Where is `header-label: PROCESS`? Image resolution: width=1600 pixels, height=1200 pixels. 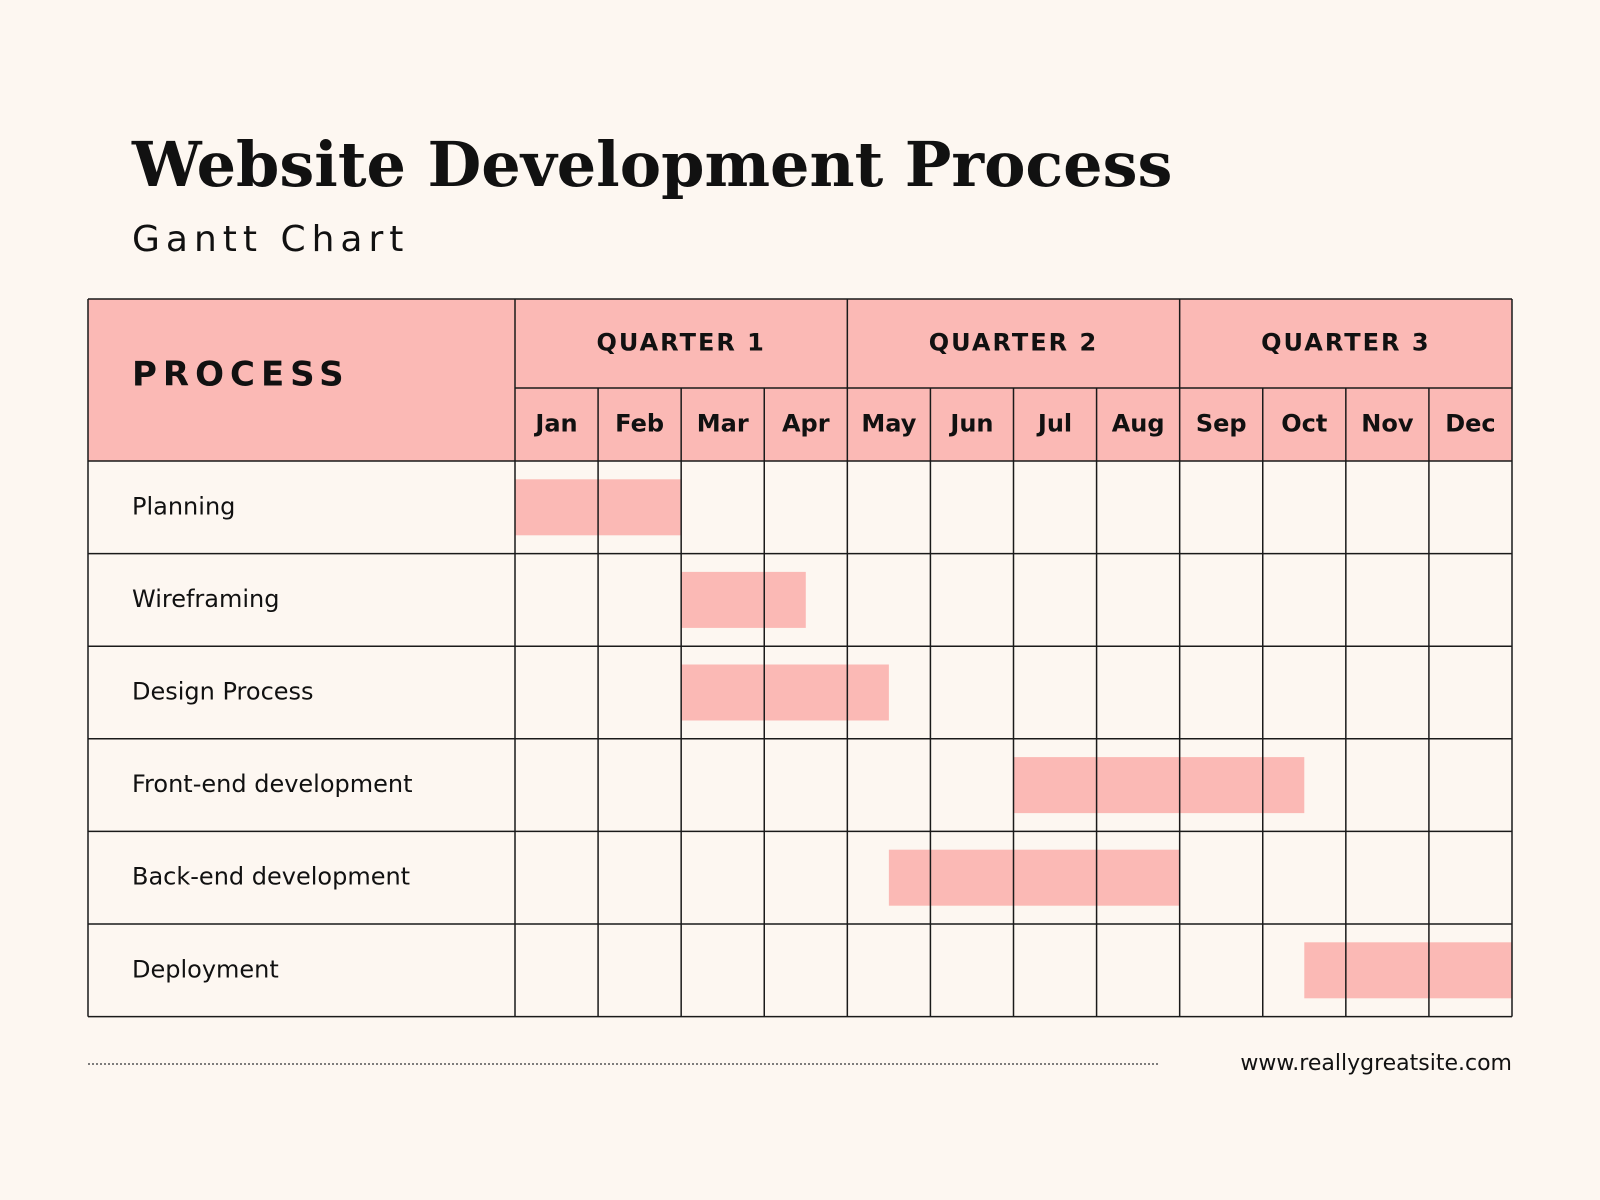
header-label: PROCESS is located at coordinates (241, 375).